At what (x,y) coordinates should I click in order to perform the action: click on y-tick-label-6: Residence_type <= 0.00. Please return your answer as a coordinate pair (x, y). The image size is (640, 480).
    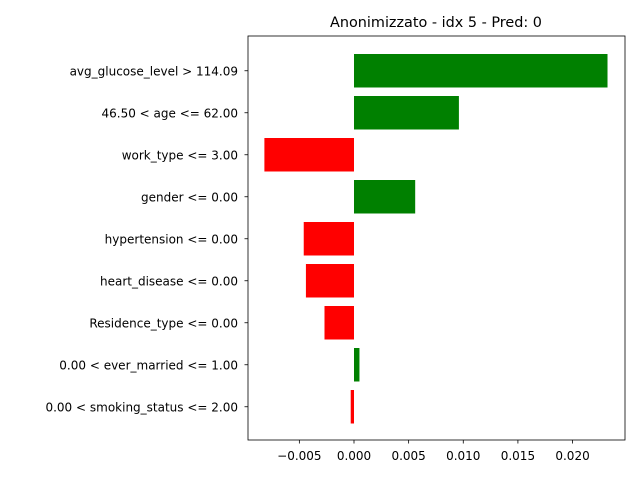
    Looking at the image, I should click on (163, 323).